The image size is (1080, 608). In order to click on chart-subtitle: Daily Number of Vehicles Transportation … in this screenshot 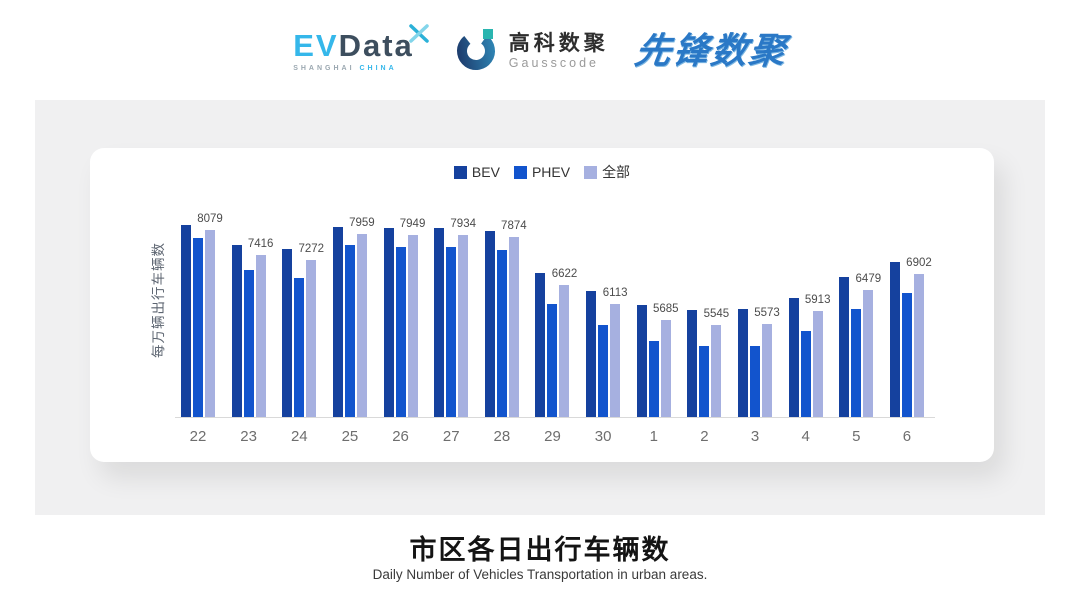, I will do `click(540, 574)`.